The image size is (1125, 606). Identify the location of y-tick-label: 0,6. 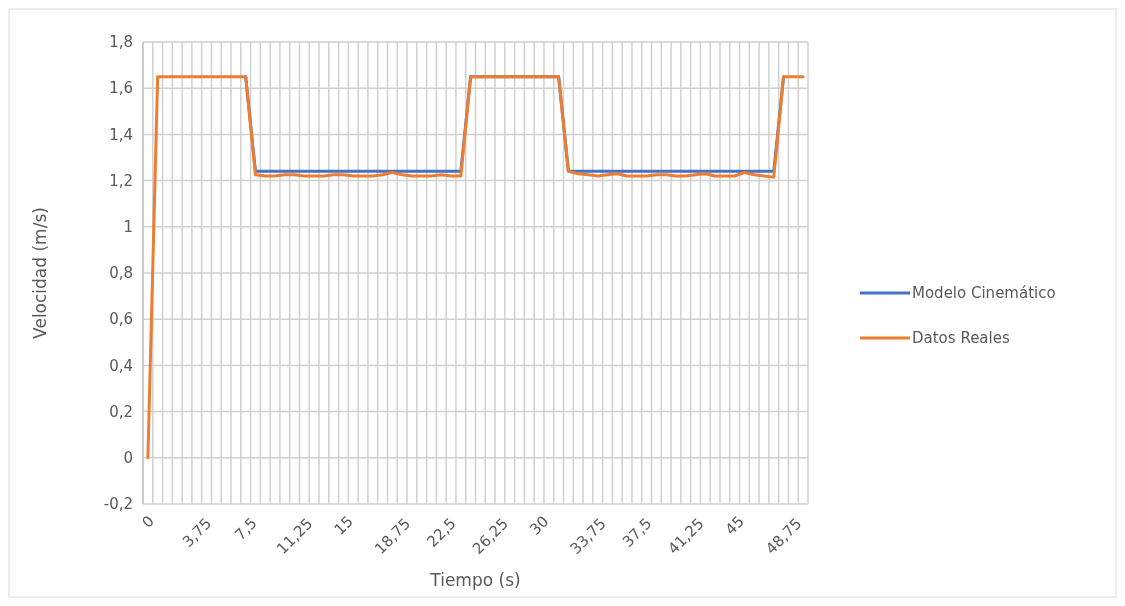
(121, 319).